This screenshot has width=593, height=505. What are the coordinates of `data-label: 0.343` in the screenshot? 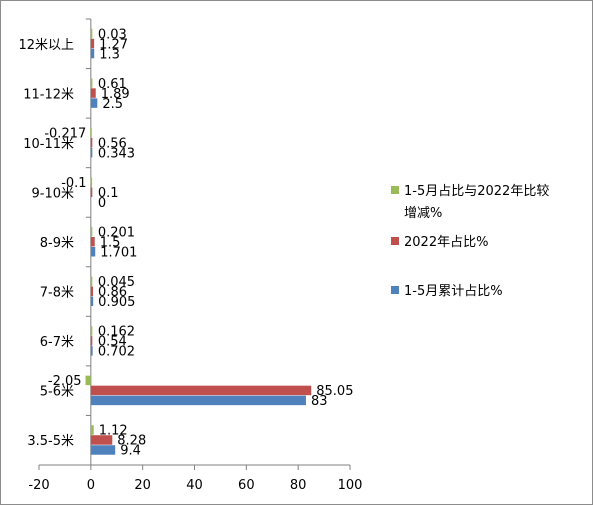 It's located at (116, 153).